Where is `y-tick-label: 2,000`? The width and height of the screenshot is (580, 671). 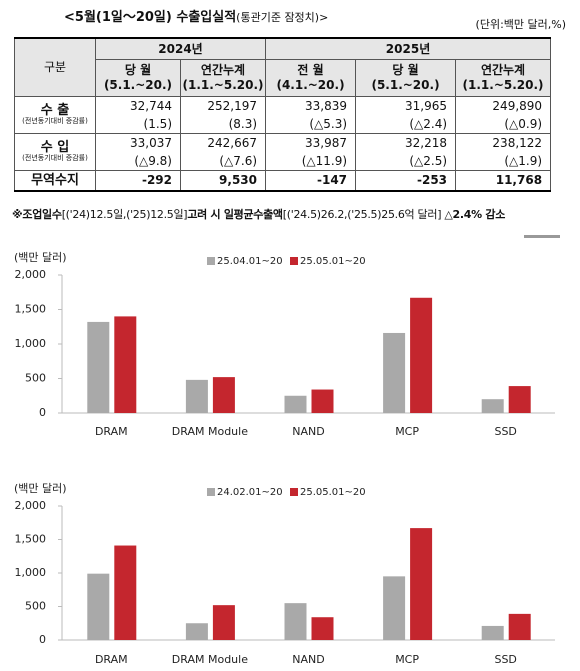
y-tick-label: 2,000 is located at coordinates (31, 274).